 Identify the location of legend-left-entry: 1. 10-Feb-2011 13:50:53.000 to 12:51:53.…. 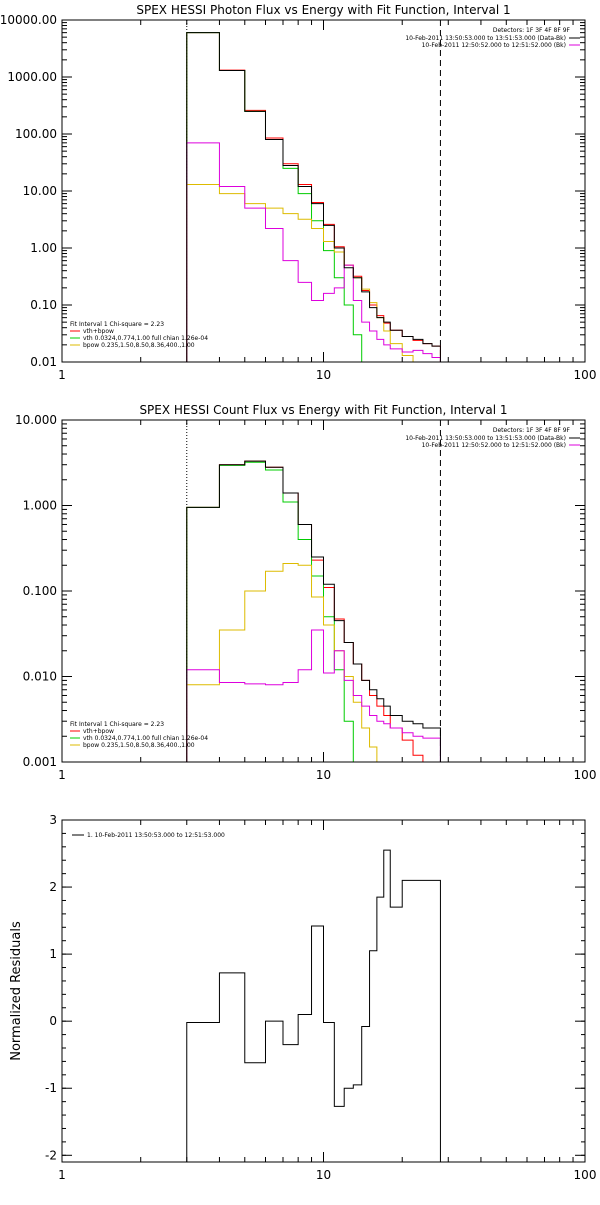
(156, 835).